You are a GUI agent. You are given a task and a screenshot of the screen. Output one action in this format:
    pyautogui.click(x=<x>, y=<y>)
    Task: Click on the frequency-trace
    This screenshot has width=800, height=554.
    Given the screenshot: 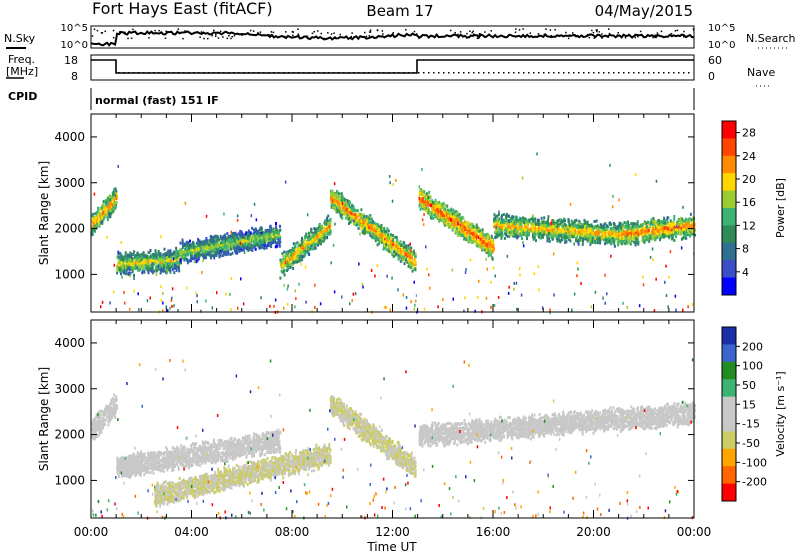 What is the action you would take?
    pyautogui.click(x=392, y=66)
    